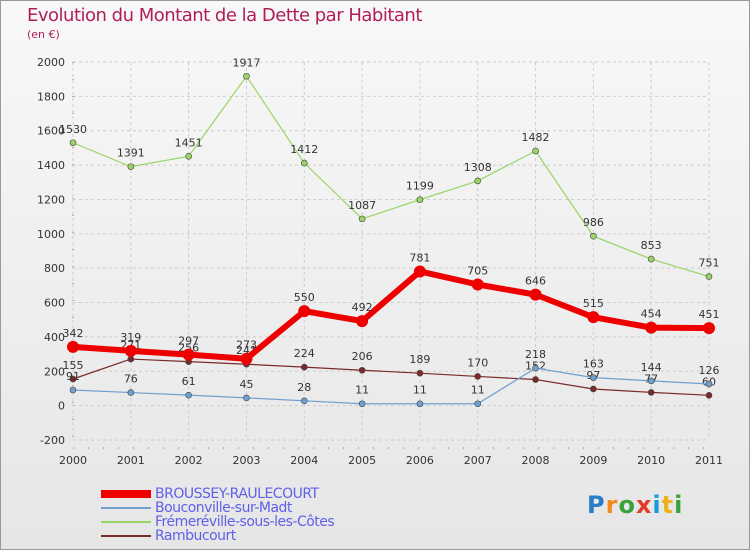  What do you see at coordinates (73, 460) in the screenshot?
I see `x-tick-label: 2000` at bounding box center [73, 460].